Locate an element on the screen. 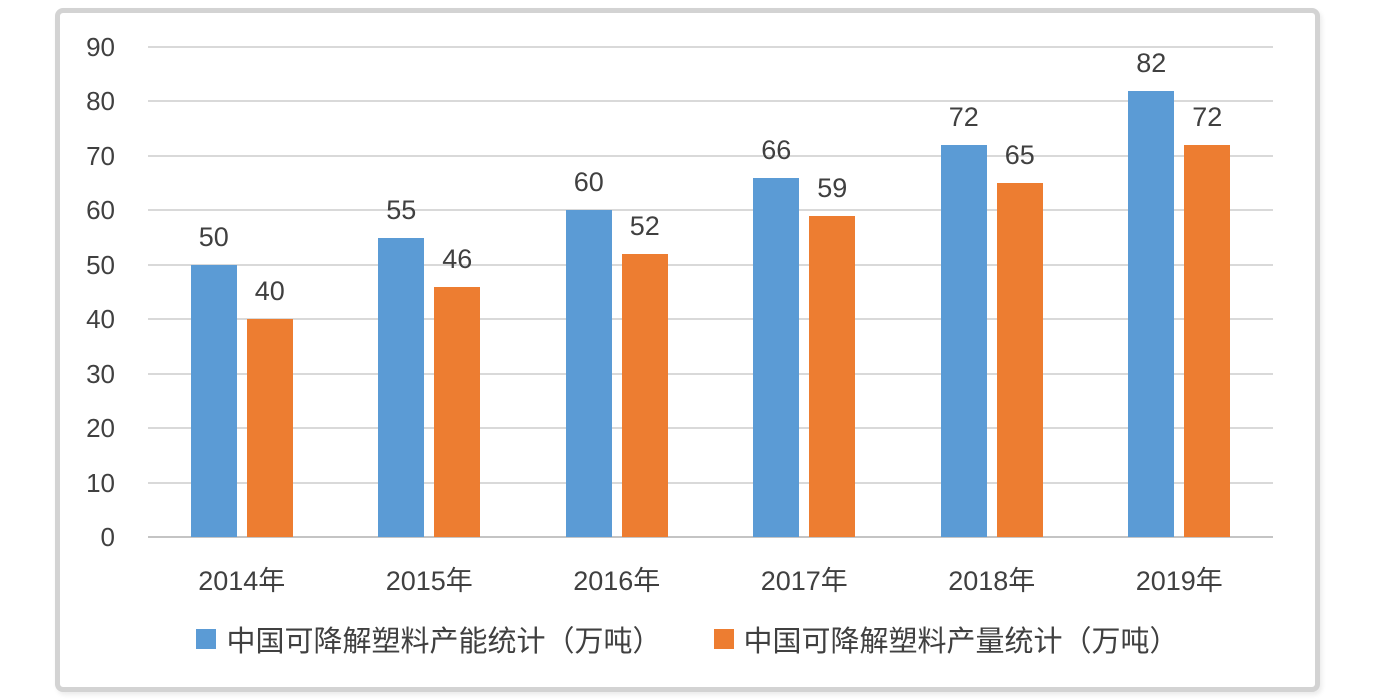 This screenshot has height=700, width=1398. bar-group-2015年: 55 46 2015年 is located at coordinates (430, 321).